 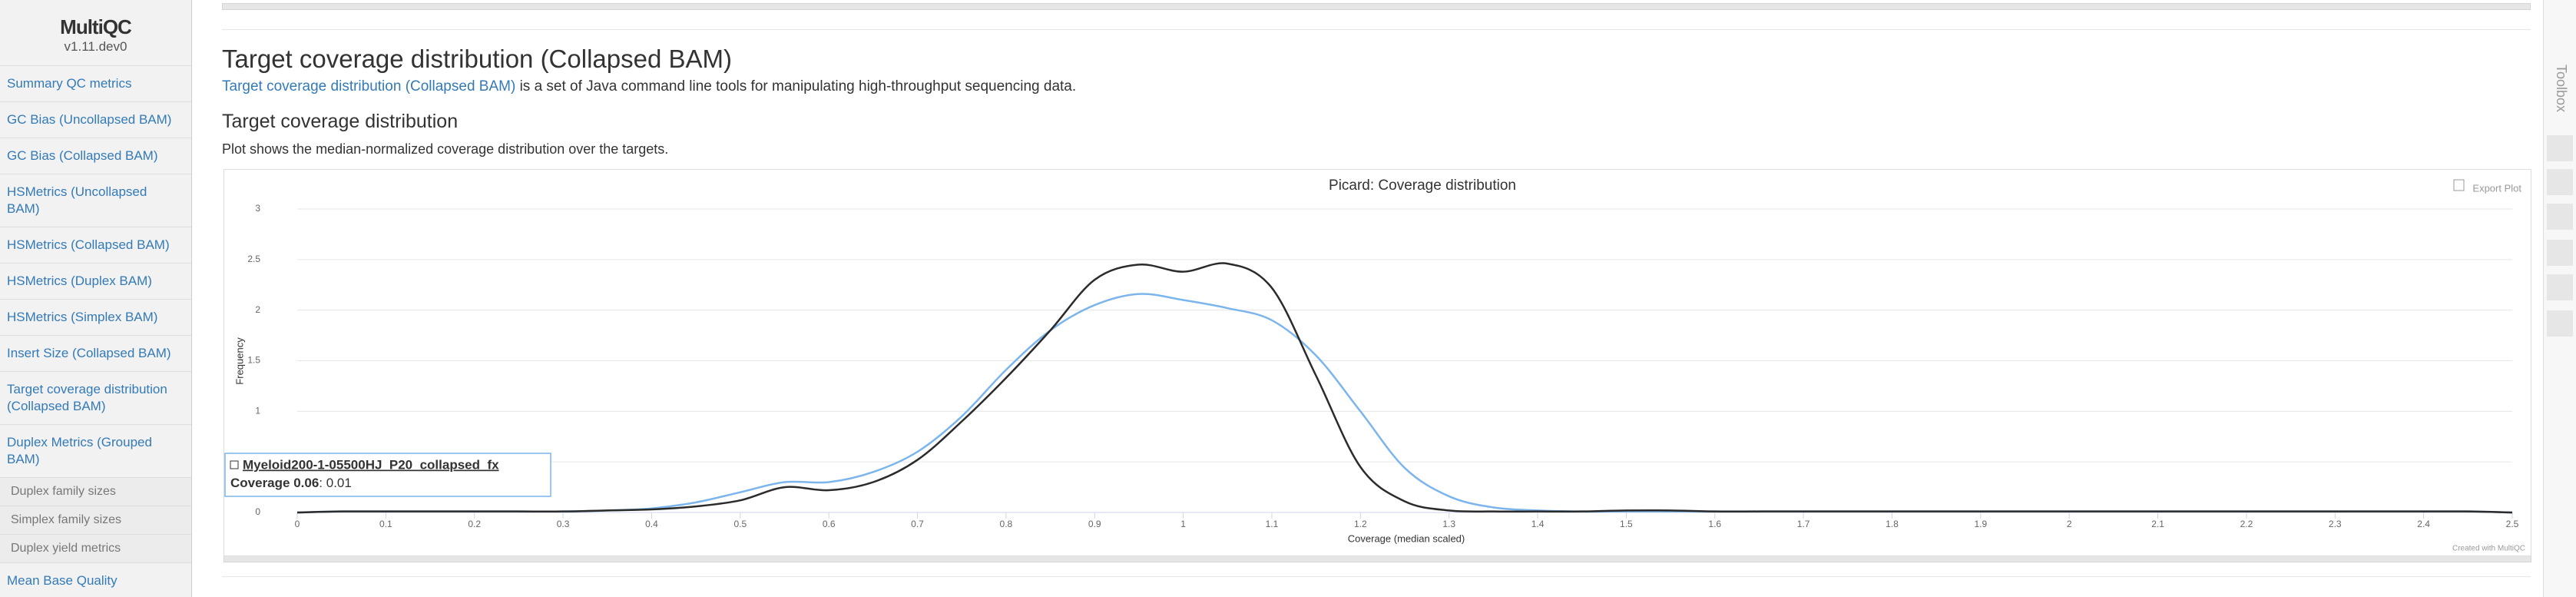 What do you see at coordinates (1423, 185) in the screenshot?
I see `chart-title: Picard: Coverage distribution` at bounding box center [1423, 185].